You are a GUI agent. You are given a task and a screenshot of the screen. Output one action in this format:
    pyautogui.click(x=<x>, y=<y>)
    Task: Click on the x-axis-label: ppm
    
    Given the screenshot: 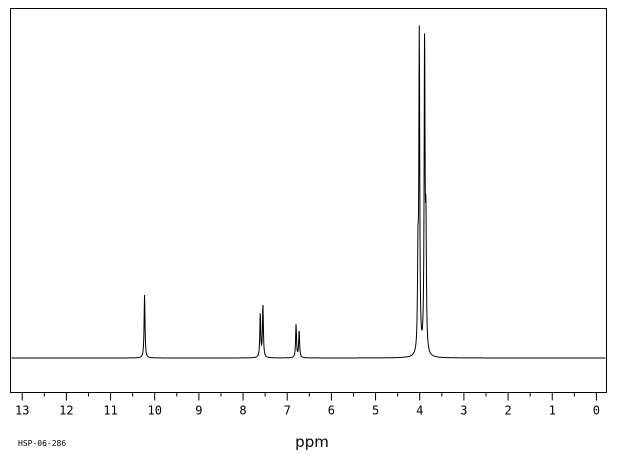 What is the action you would take?
    pyautogui.click(x=312, y=442)
    